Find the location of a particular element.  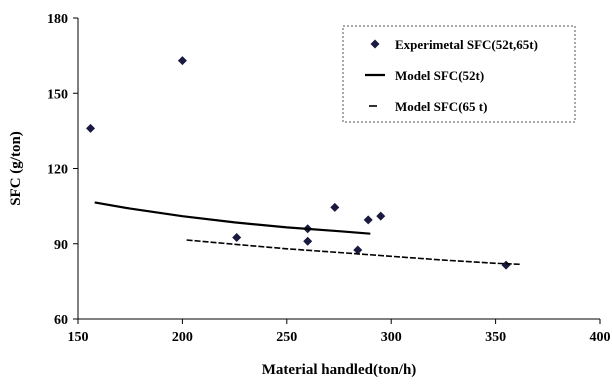

y-axis-title: SFC (g/ton) is located at coordinates (16, 168).